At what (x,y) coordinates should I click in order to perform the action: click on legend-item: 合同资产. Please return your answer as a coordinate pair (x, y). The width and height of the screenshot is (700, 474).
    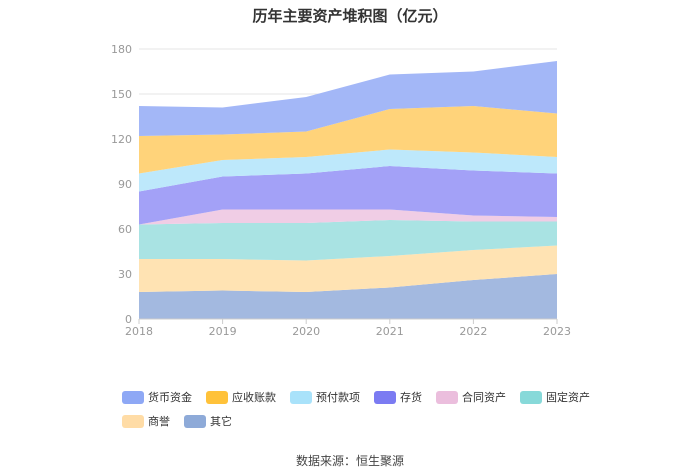
    Looking at the image, I should click on (471, 397).